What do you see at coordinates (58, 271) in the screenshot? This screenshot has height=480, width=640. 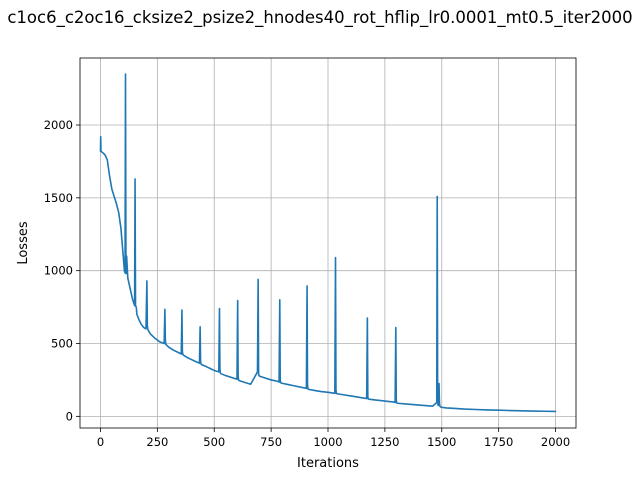 I see `y-tick-label: 1000` at bounding box center [58, 271].